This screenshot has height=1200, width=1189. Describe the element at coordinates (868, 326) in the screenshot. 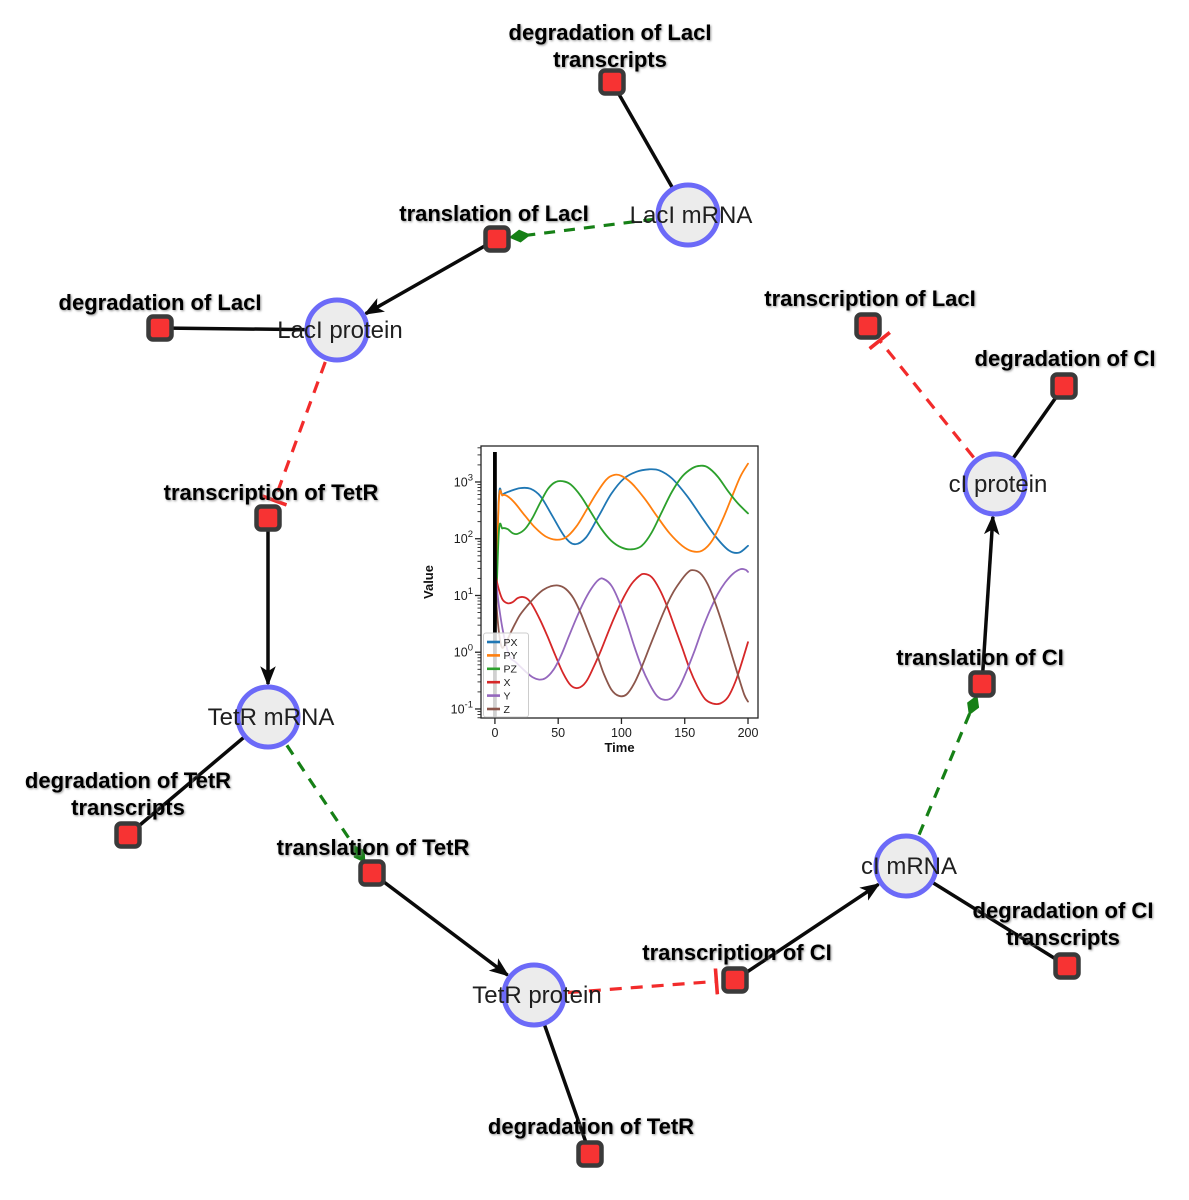

I see `reaction-node-transcription_laci` at that location.